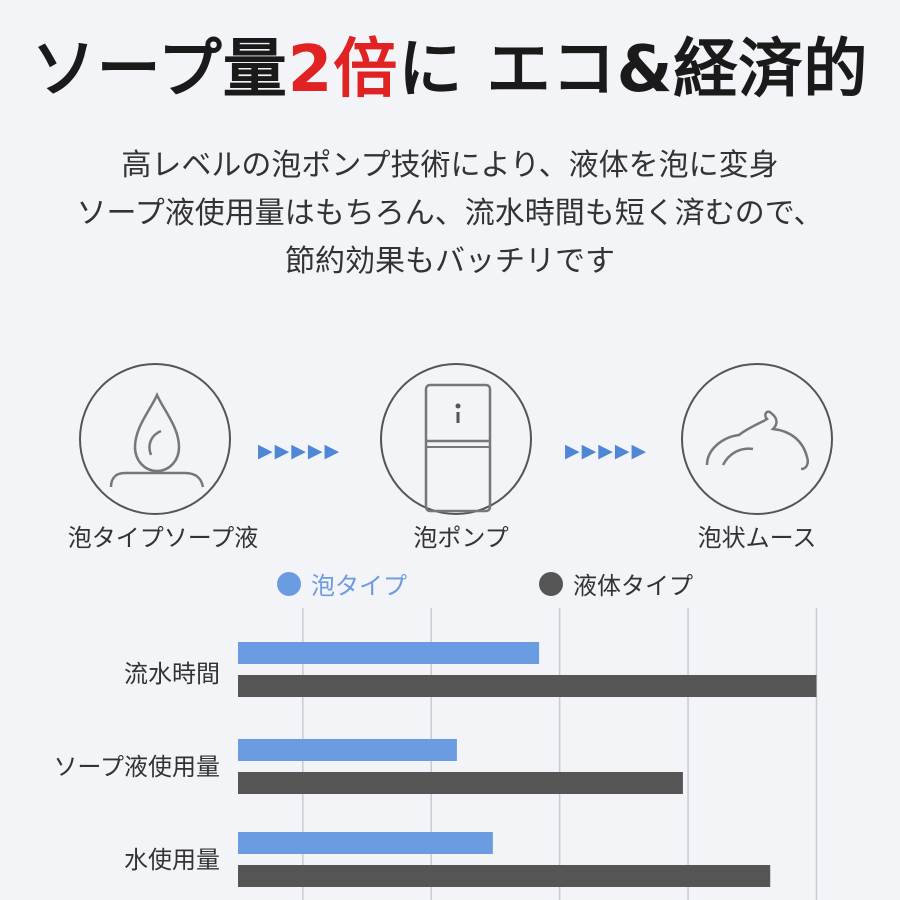  Describe the element at coordinates (359, 586) in the screenshot. I see `legend-foam-label: 泡タイプ` at that location.